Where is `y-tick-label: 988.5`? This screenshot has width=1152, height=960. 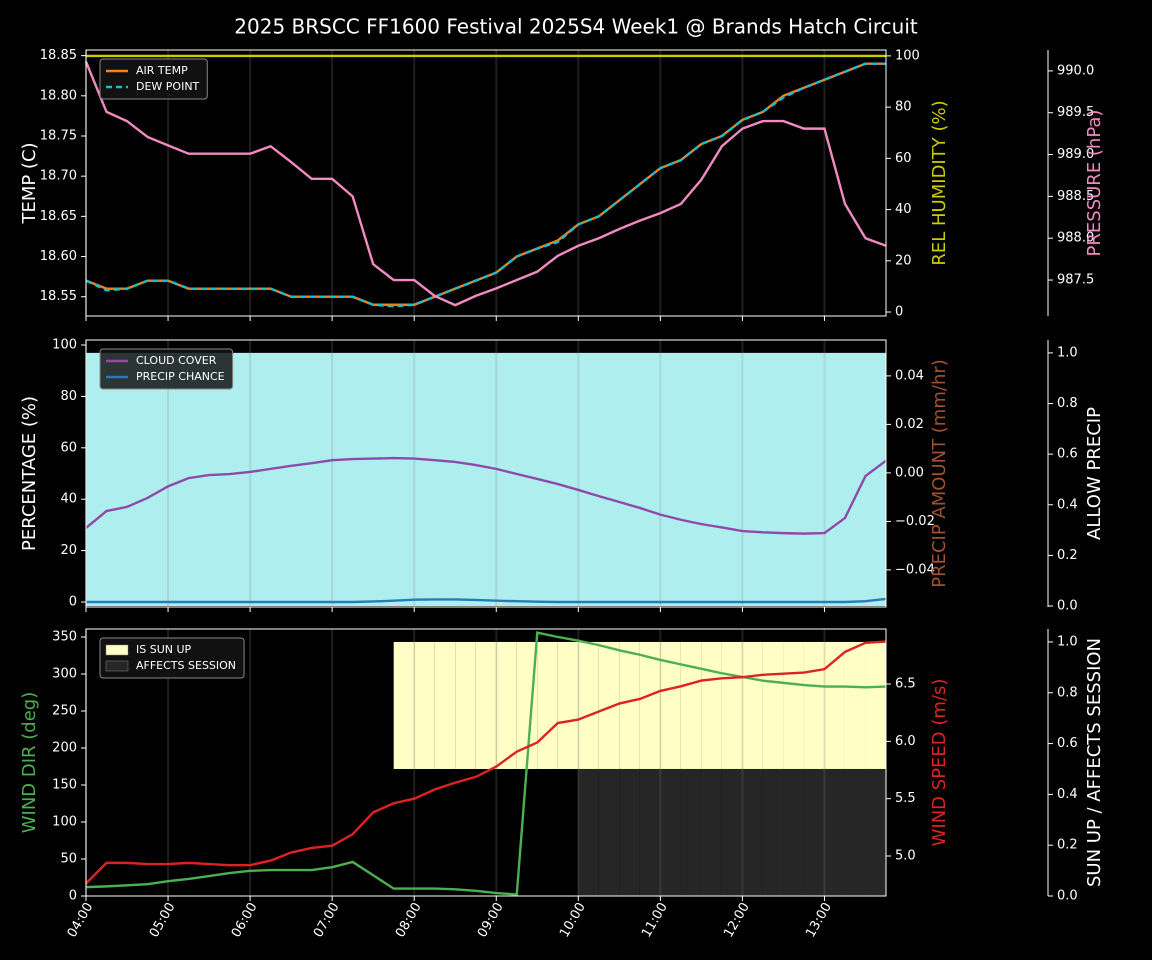 y-tick-label: 988.5 is located at coordinates (1075, 196).